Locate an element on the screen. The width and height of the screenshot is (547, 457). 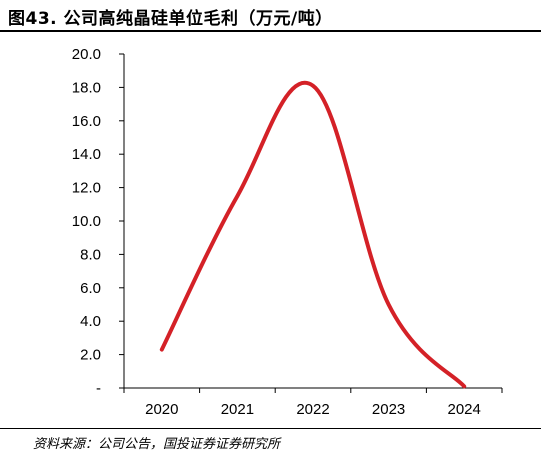
y-tick-label: 4.0 is located at coordinates (90, 321).